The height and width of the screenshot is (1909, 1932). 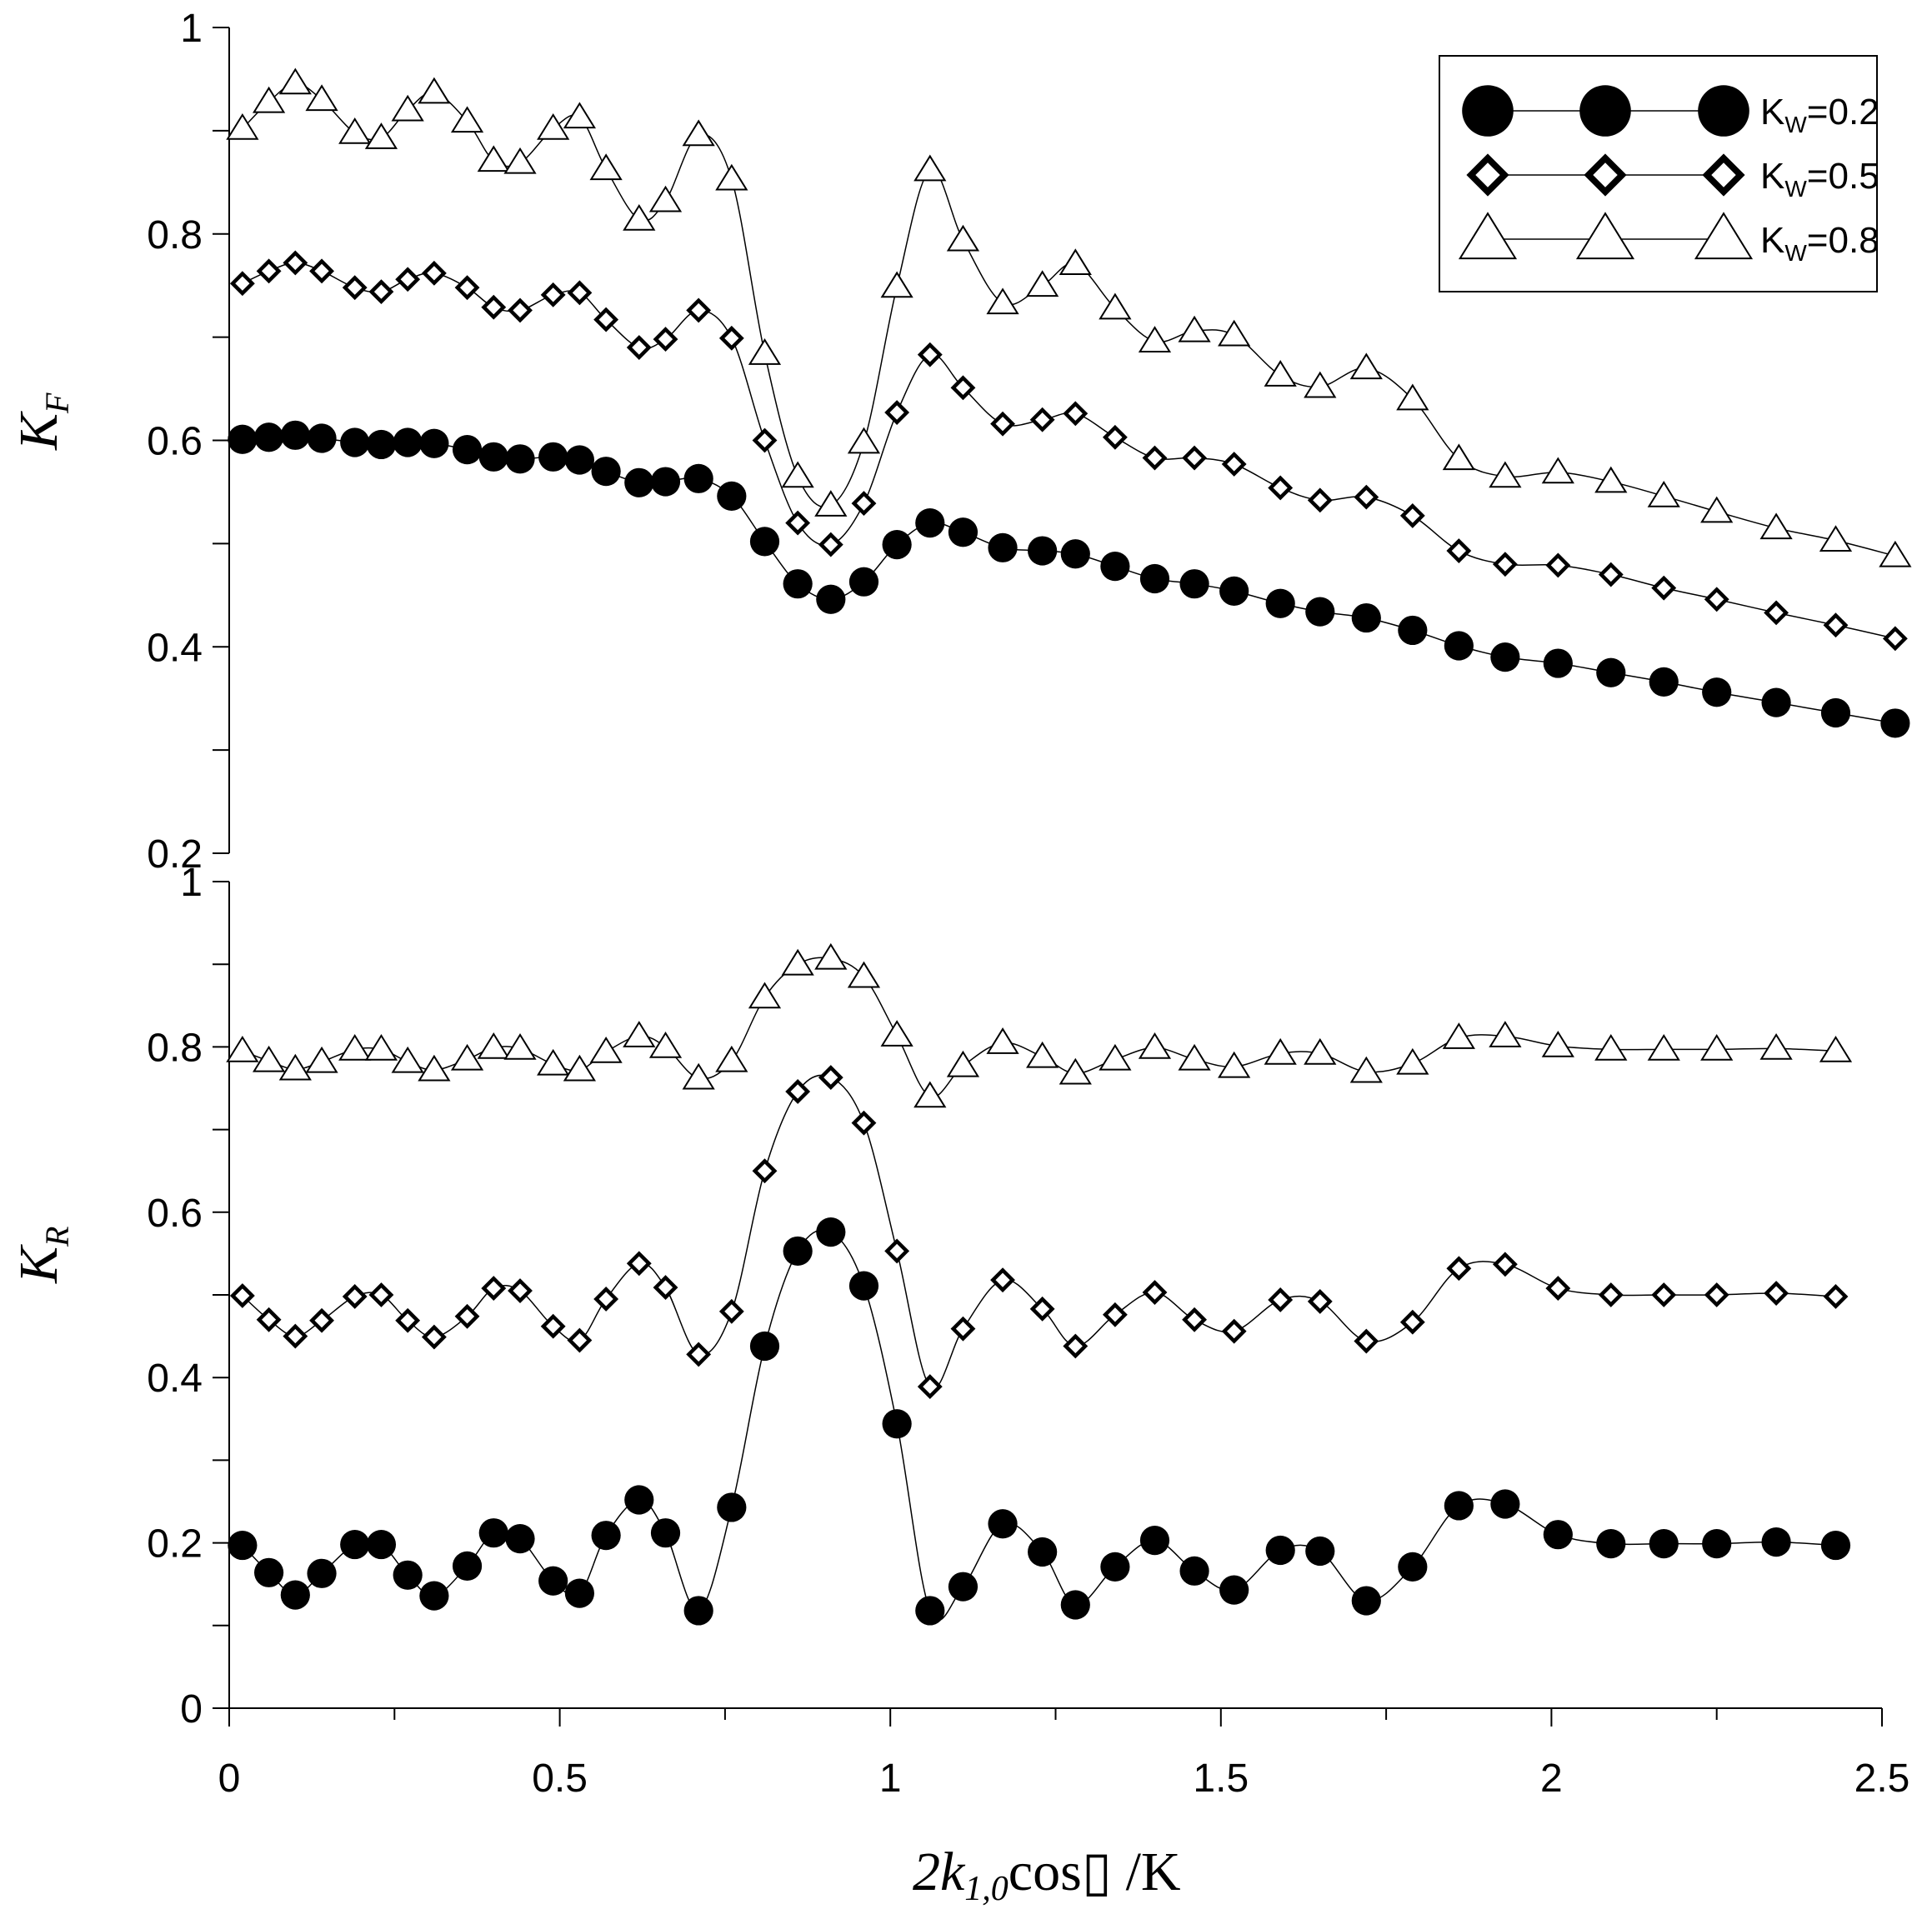 What do you see at coordinates (1819, 243) in the screenshot?
I see `legend-label: KW=0.8` at bounding box center [1819, 243].